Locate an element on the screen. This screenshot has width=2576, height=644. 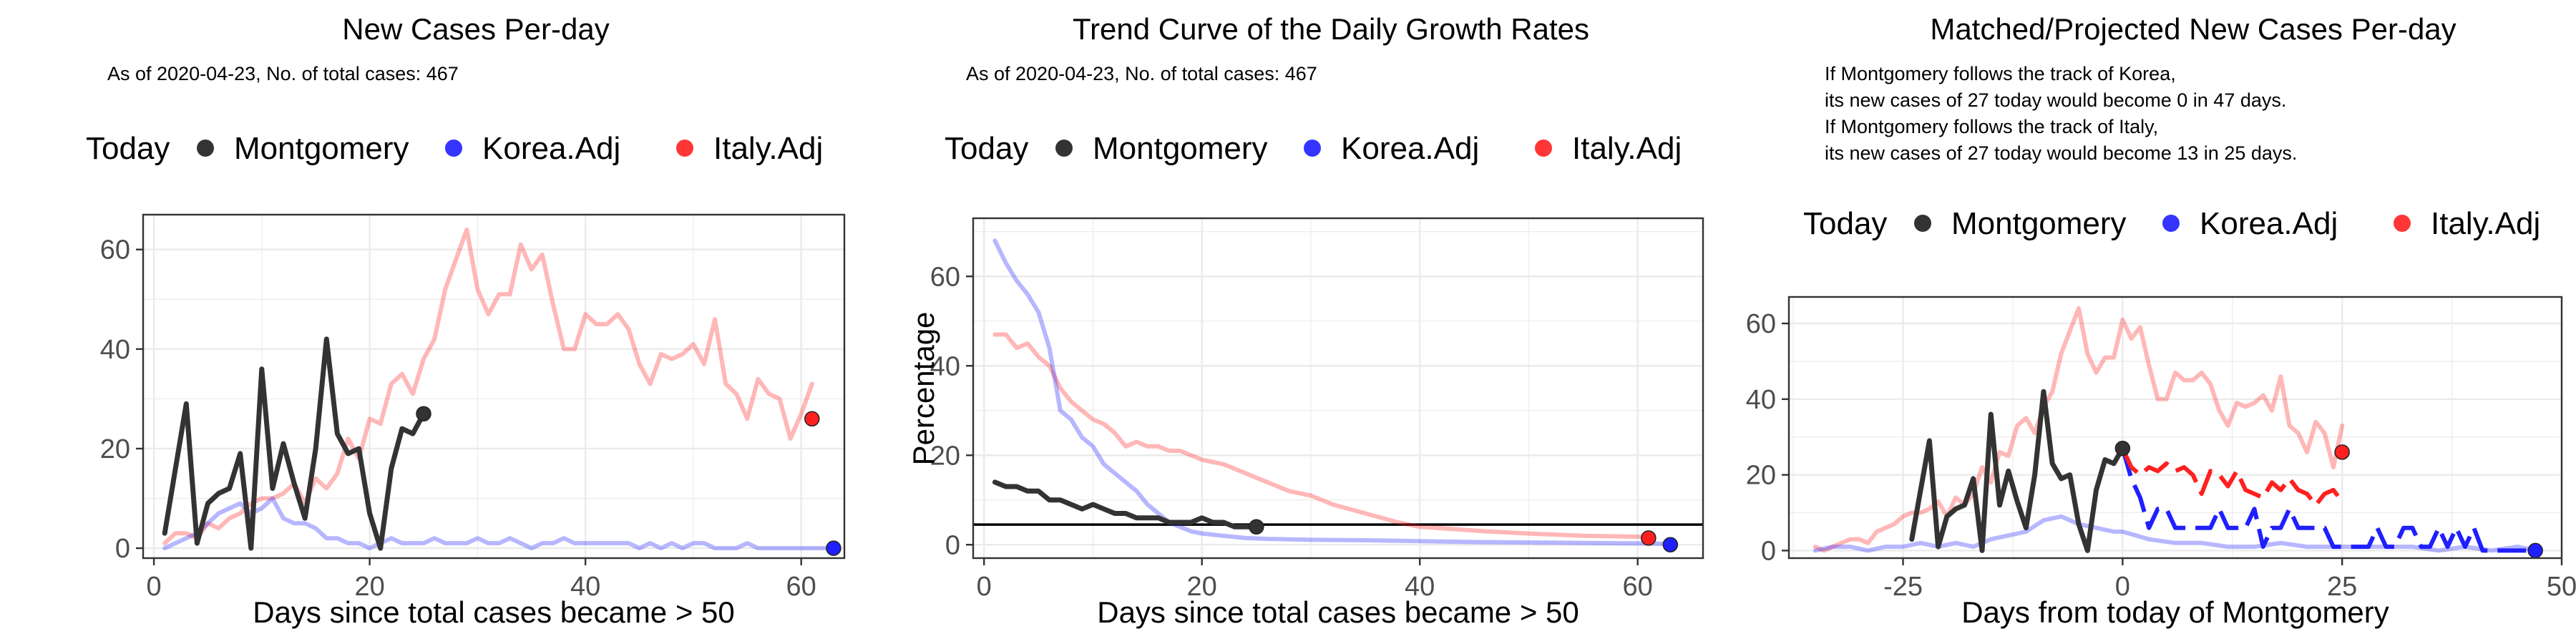
series-line-korea-adj-projection is located at coordinates (2328, 500).